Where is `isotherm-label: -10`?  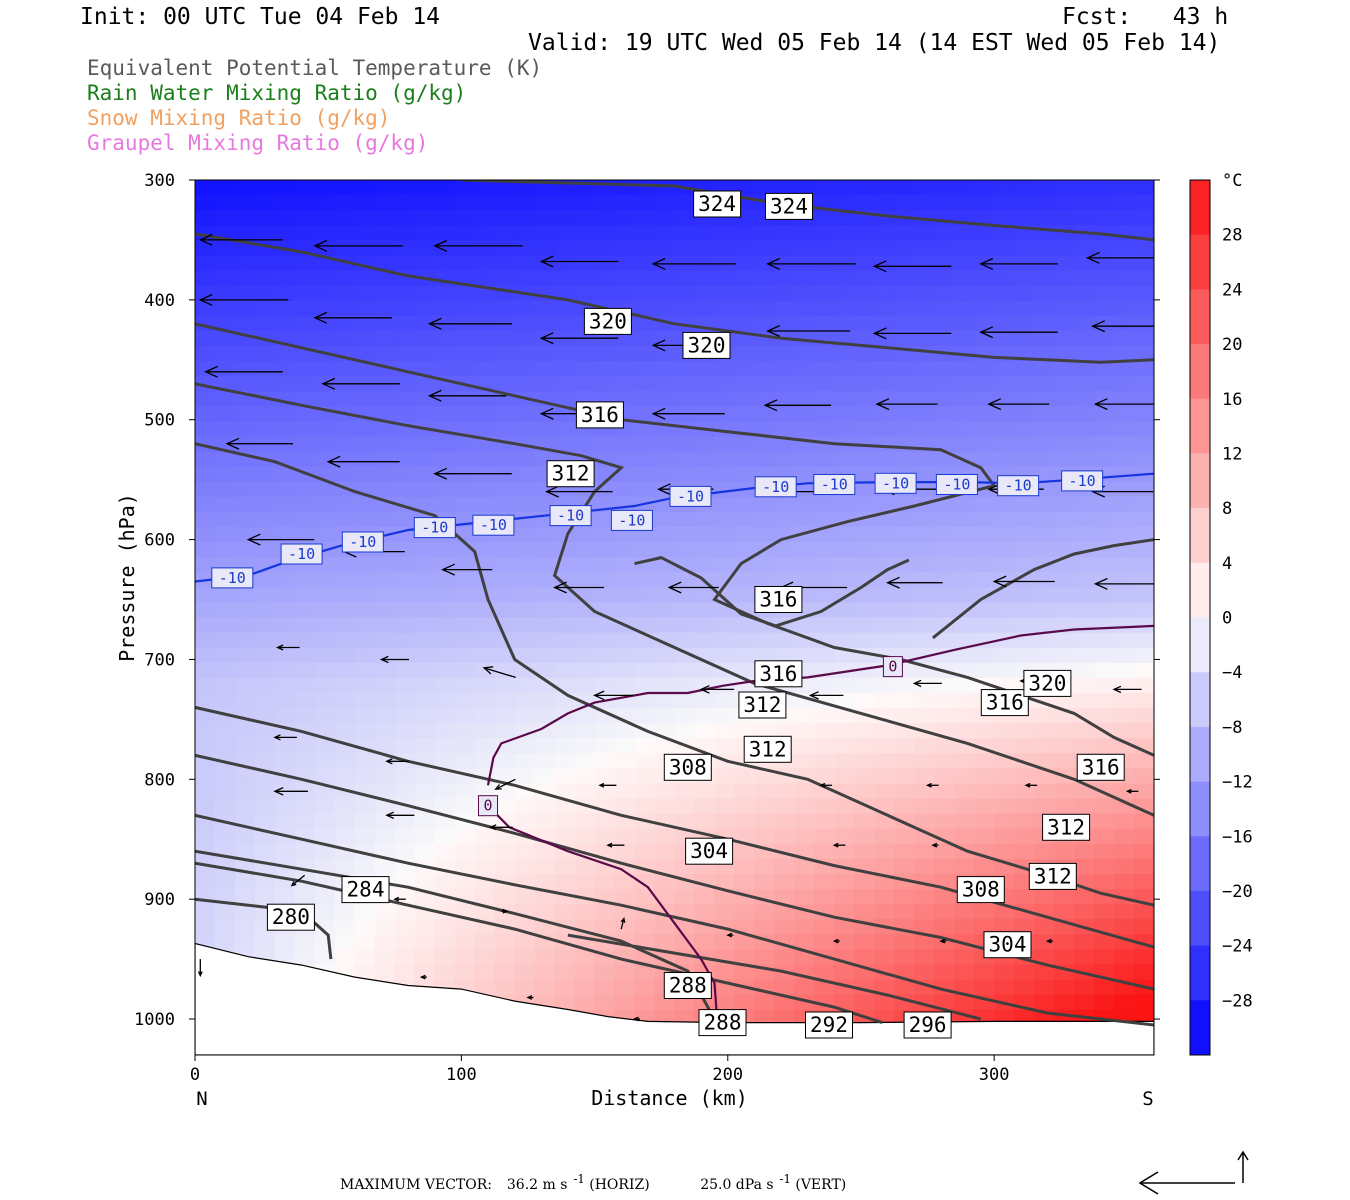
isotherm-label: -10 is located at coordinates (775, 487).